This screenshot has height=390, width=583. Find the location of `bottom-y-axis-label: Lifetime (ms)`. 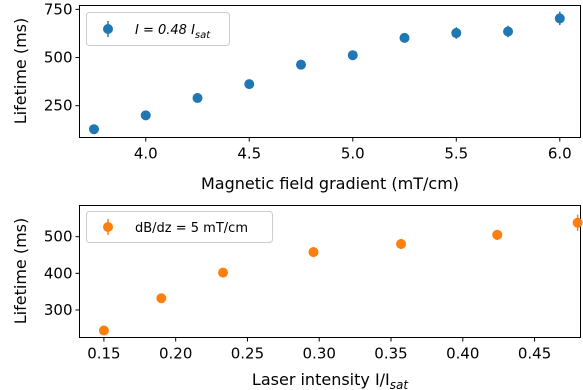

bottom-y-axis-label: Lifetime (ms) is located at coordinates (20, 271).